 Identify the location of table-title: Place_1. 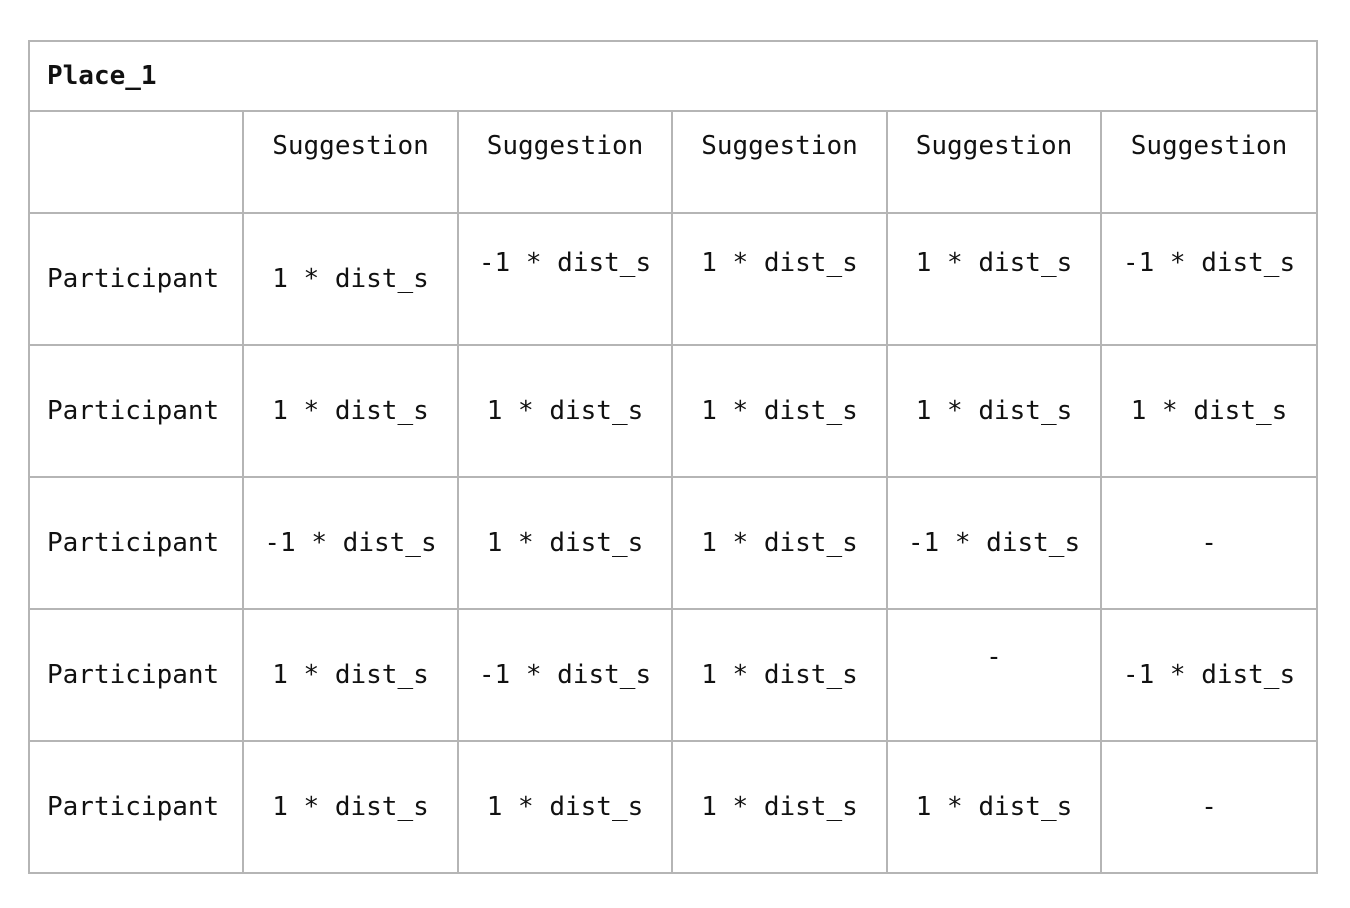
(673, 76).